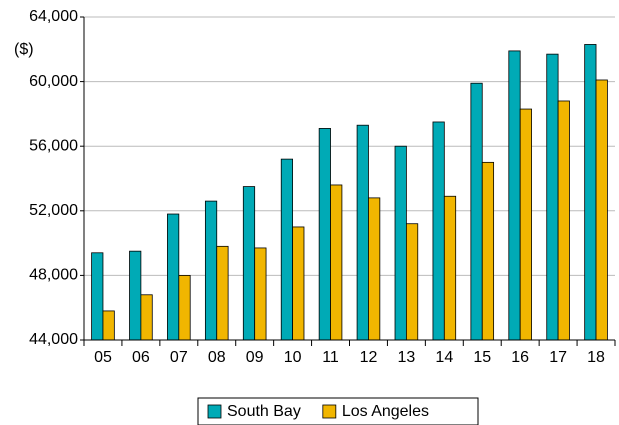 The height and width of the screenshot is (425, 619). Describe the element at coordinates (53, 81) in the screenshot. I see `y-tick-label: 60,000` at that location.